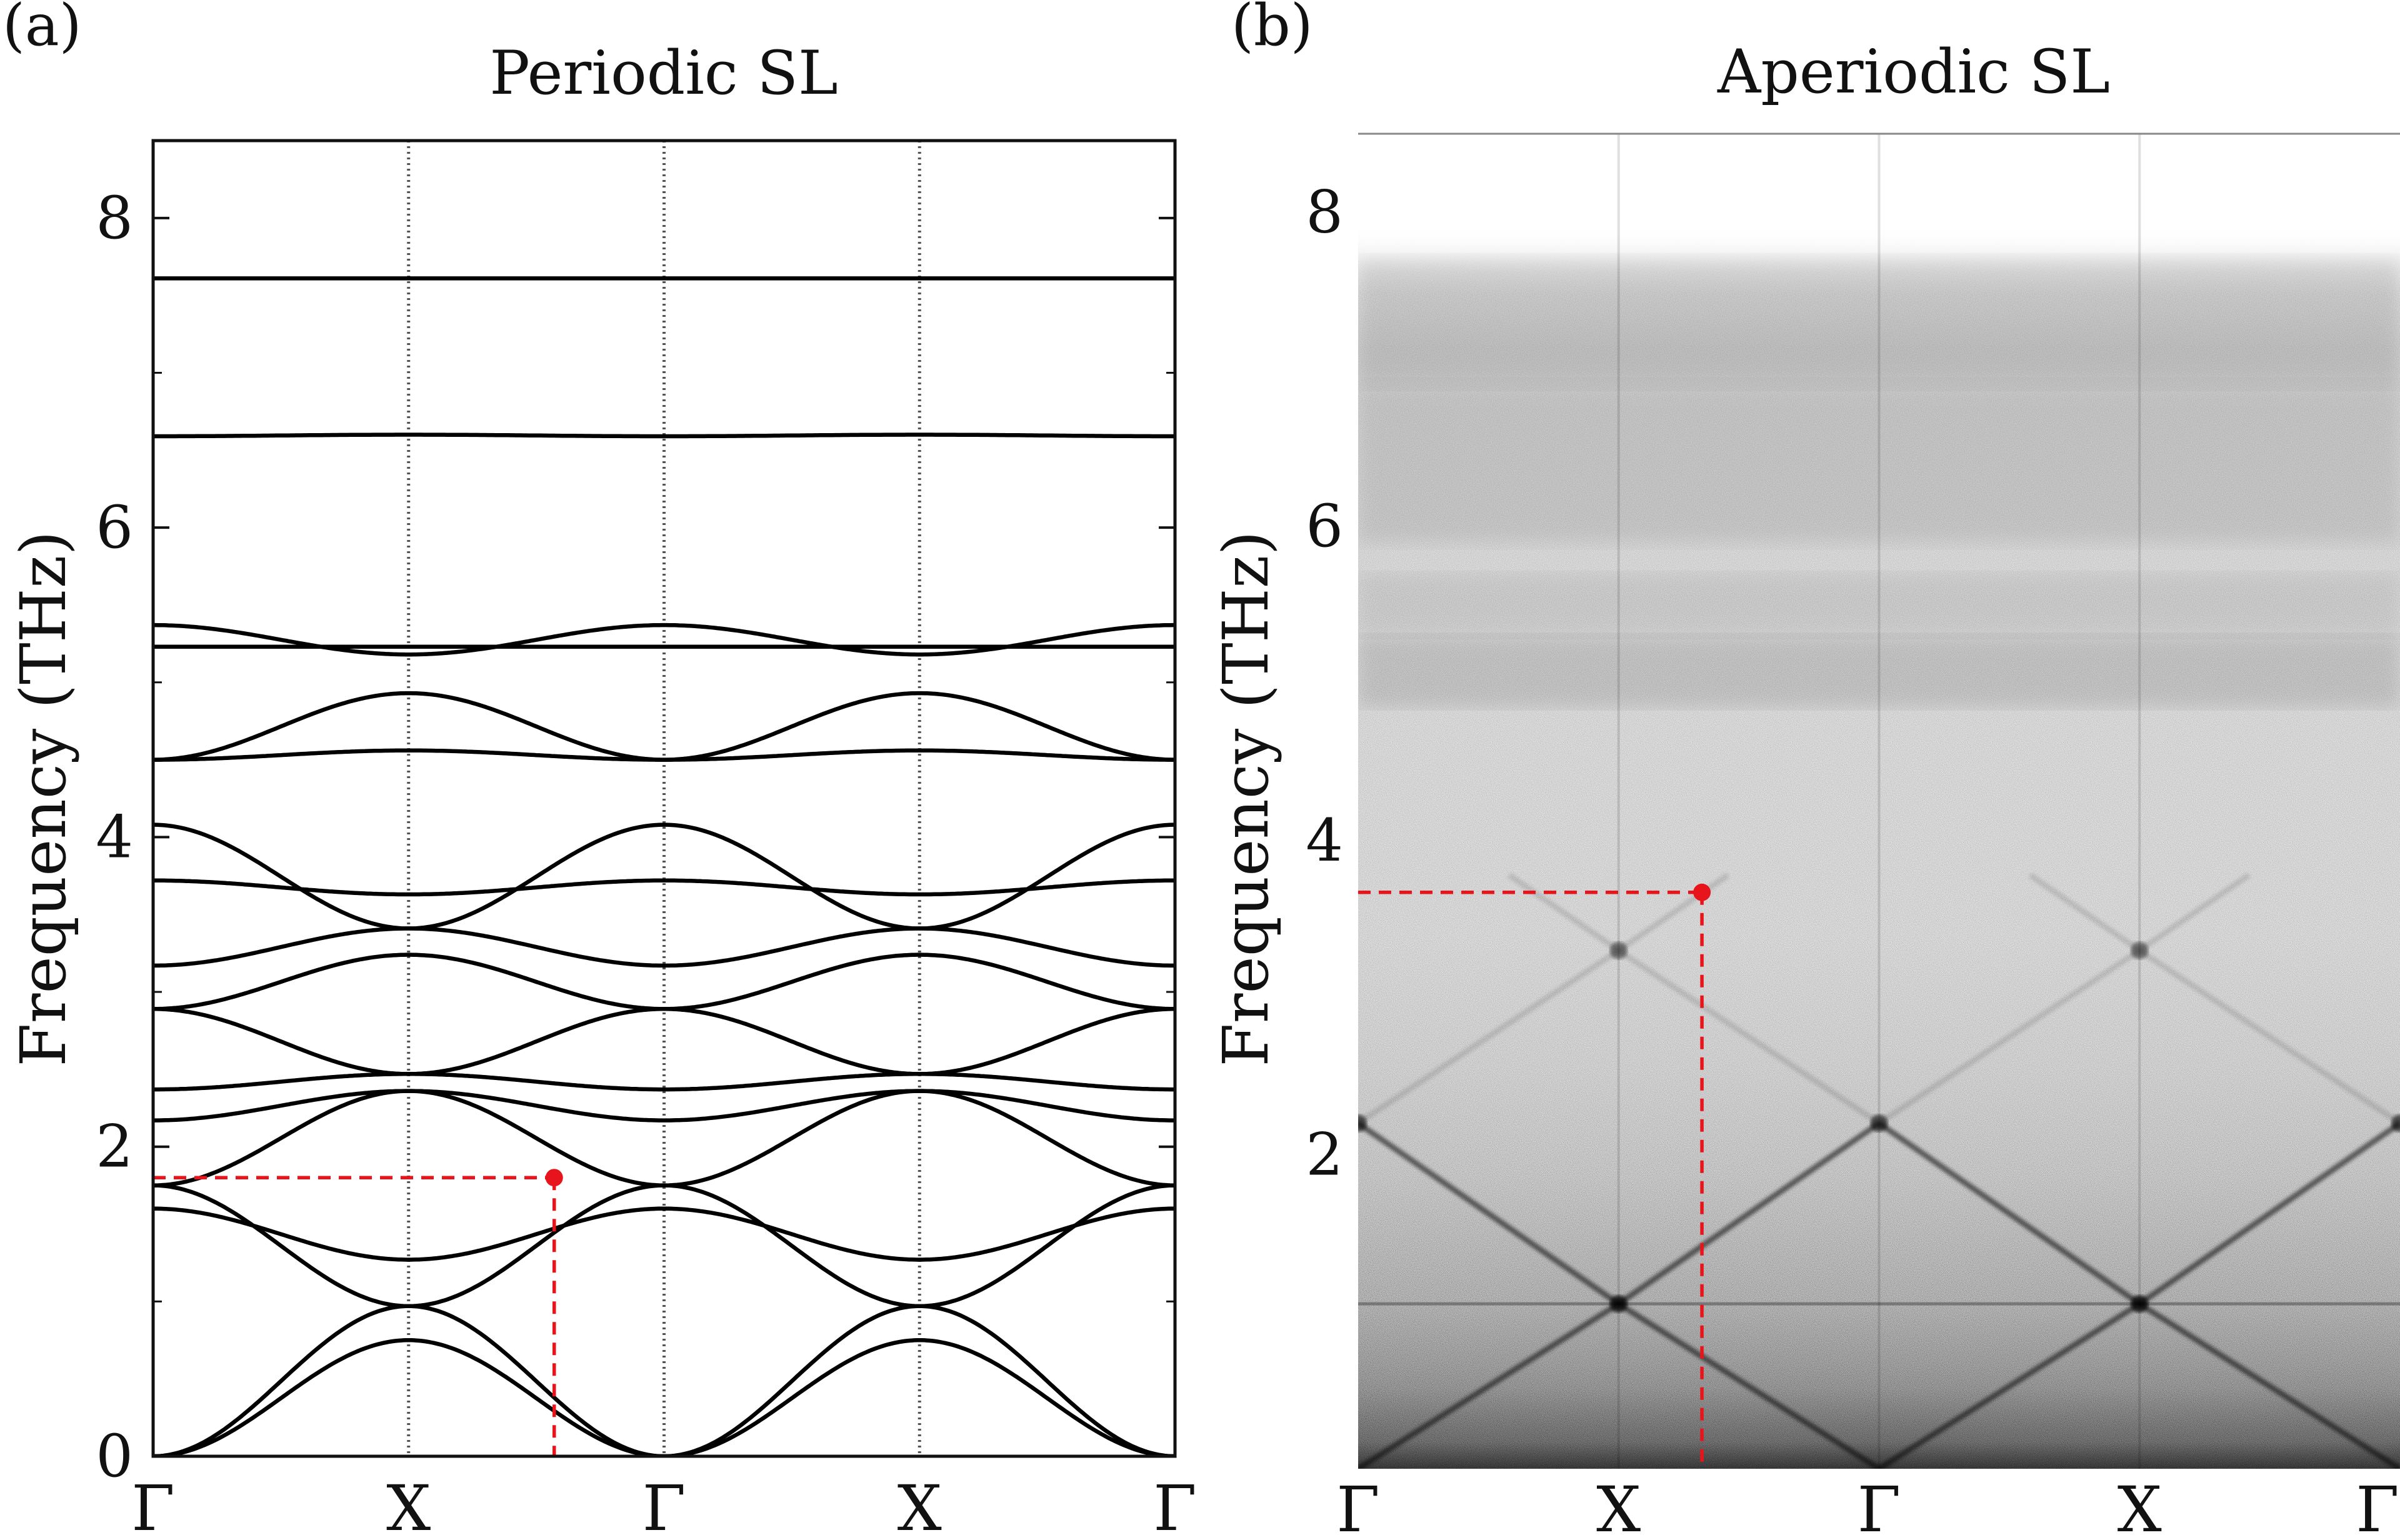  What do you see at coordinates (1914, 72) in the screenshot?
I see `panel-b-title: Aperiodic SL` at bounding box center [1914, 72].